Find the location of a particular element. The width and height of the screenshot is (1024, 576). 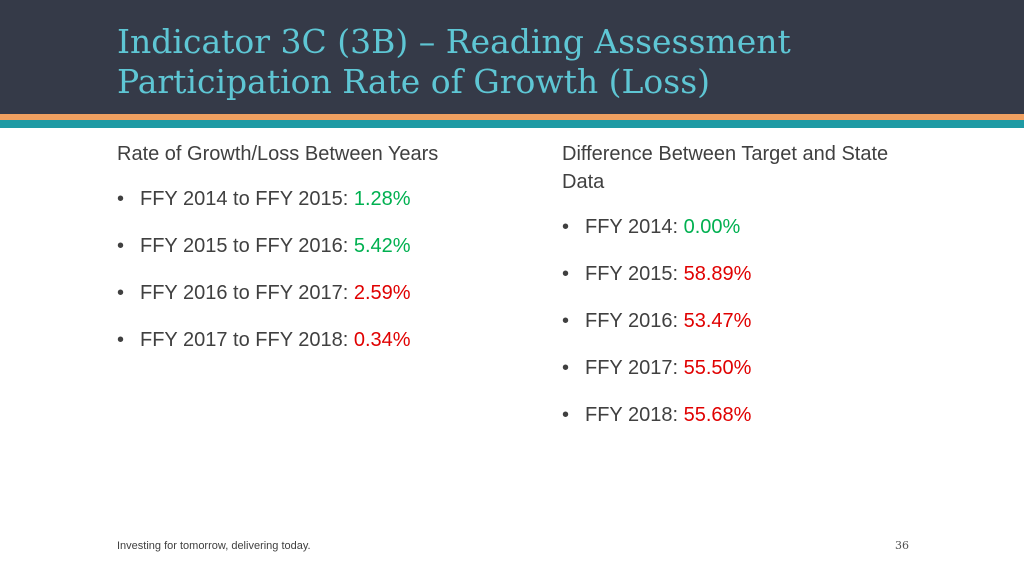

list-item: • FFY 2015: 58.89% is located at coordinates (732, 274).